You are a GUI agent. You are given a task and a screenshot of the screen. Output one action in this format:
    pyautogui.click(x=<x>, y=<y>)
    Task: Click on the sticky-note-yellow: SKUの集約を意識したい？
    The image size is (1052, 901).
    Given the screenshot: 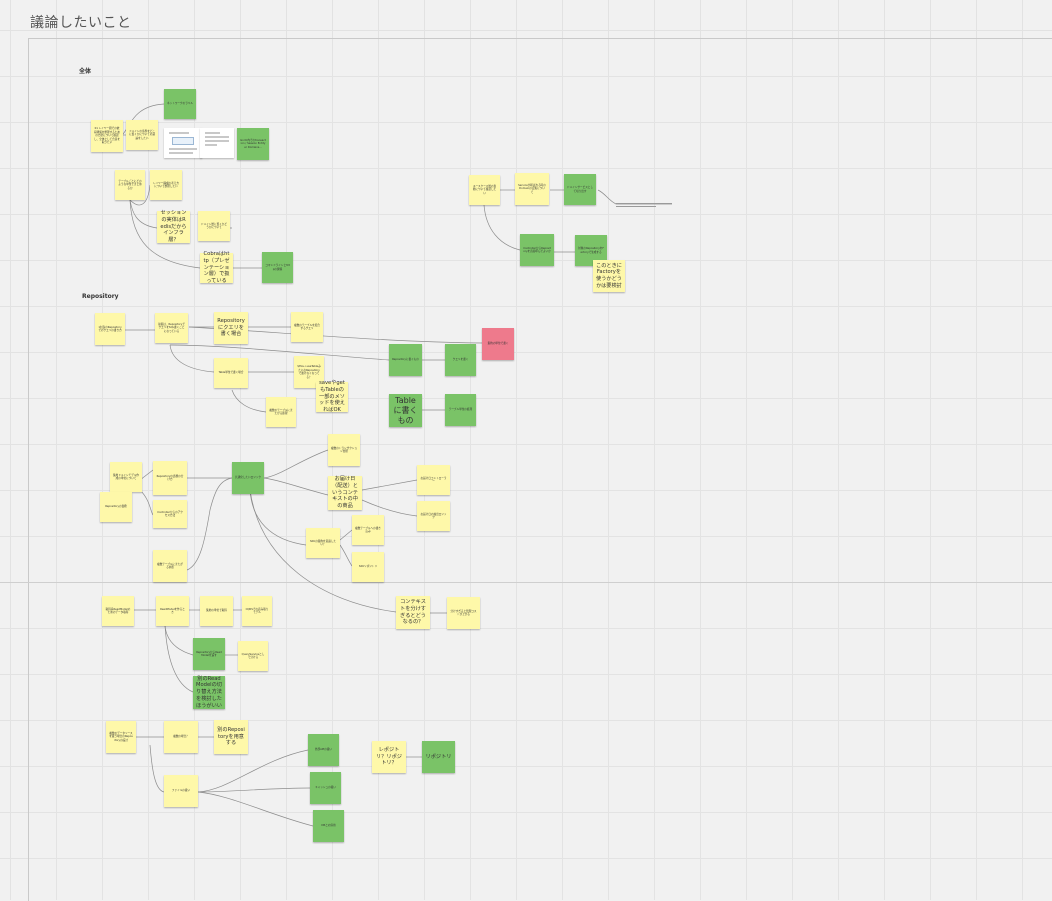 What is the action you would take?
    pyautogui.click(x=323, y=543)
    